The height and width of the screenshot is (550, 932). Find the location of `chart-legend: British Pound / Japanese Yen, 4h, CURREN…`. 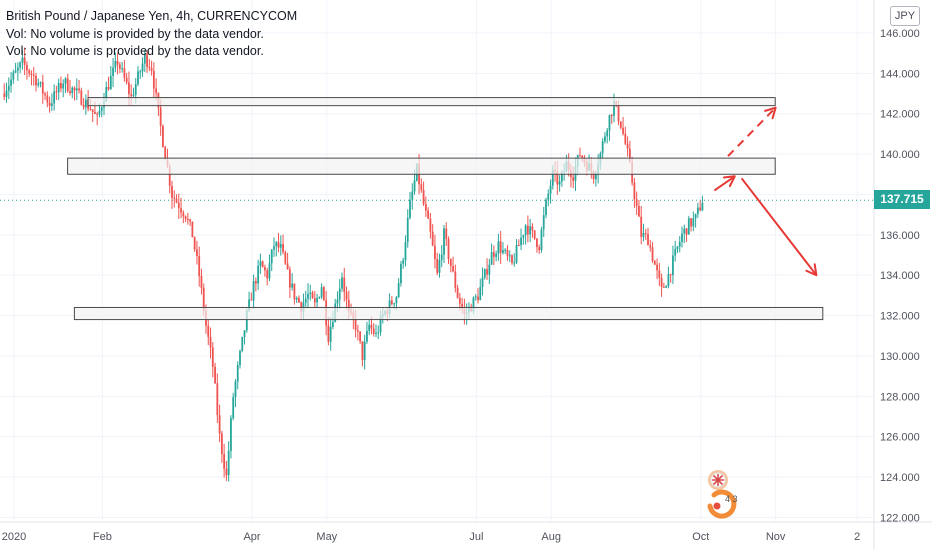

chart-legend: British Pound / Japanese Yen, 4h, CURREN… is located at coordinates (151, 34).